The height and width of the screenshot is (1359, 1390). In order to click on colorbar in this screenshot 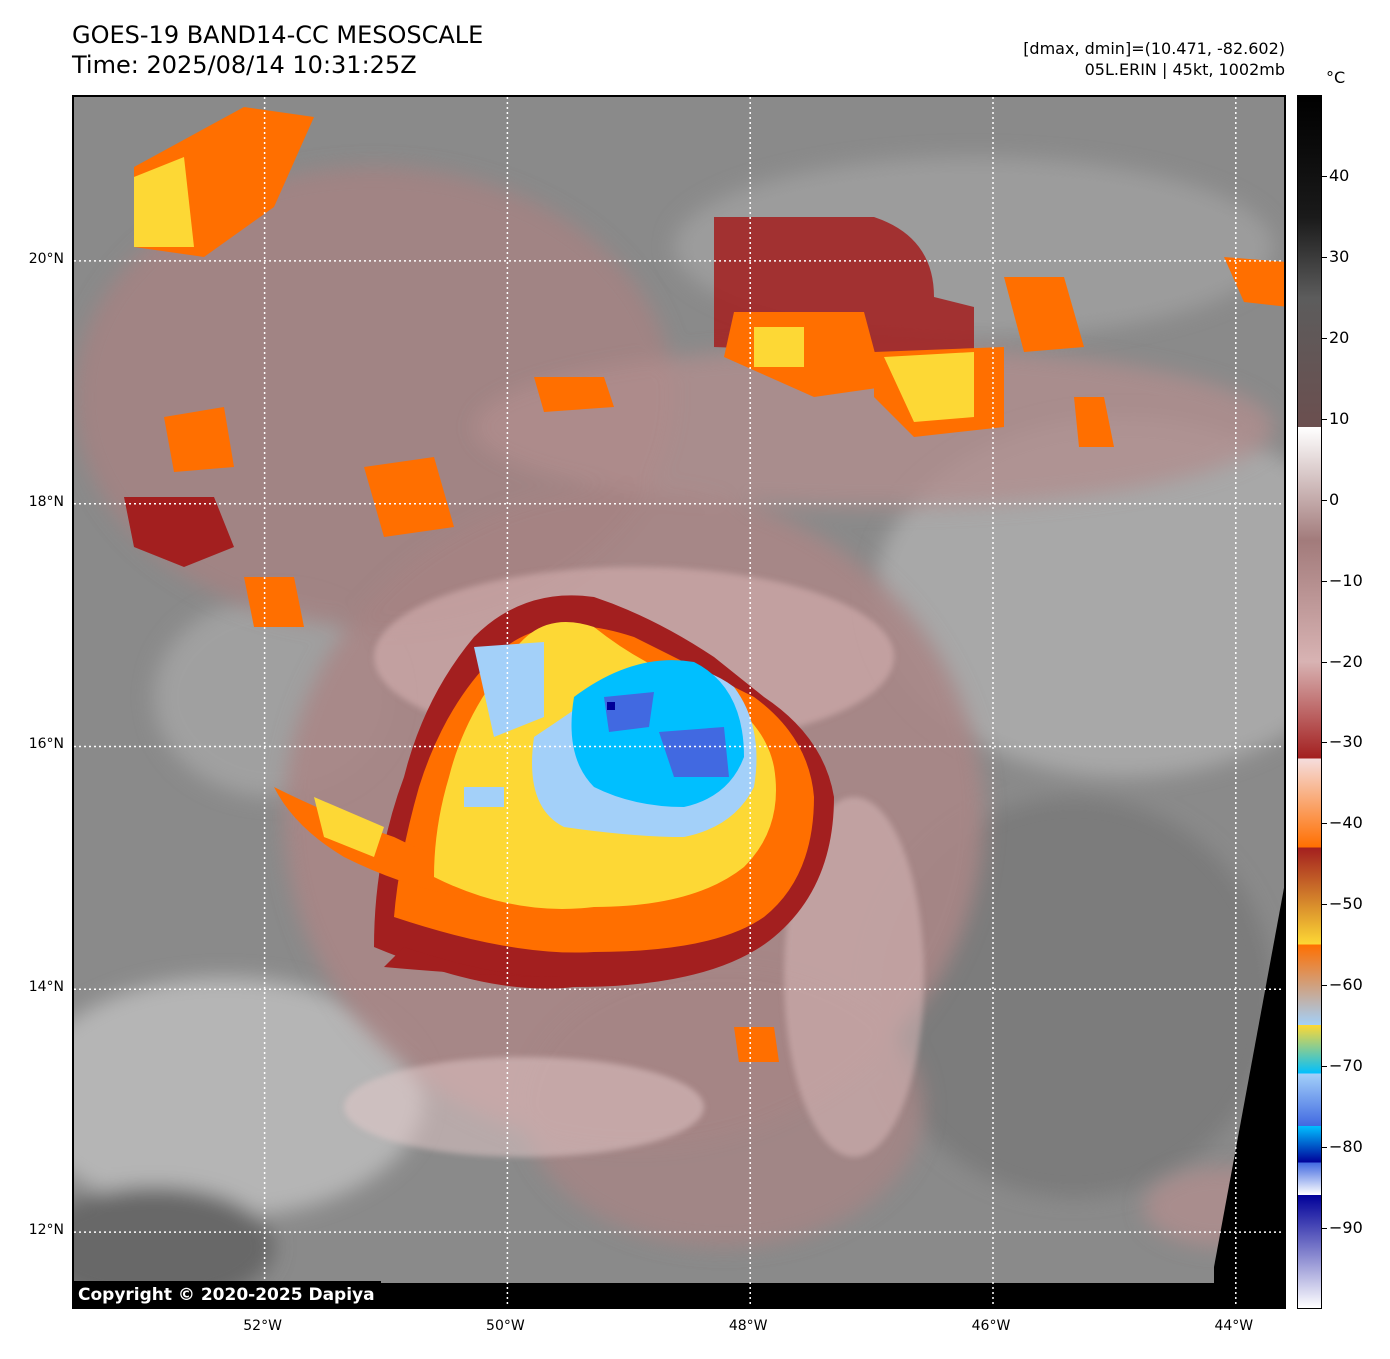, I will do `click(1309, 702)`.